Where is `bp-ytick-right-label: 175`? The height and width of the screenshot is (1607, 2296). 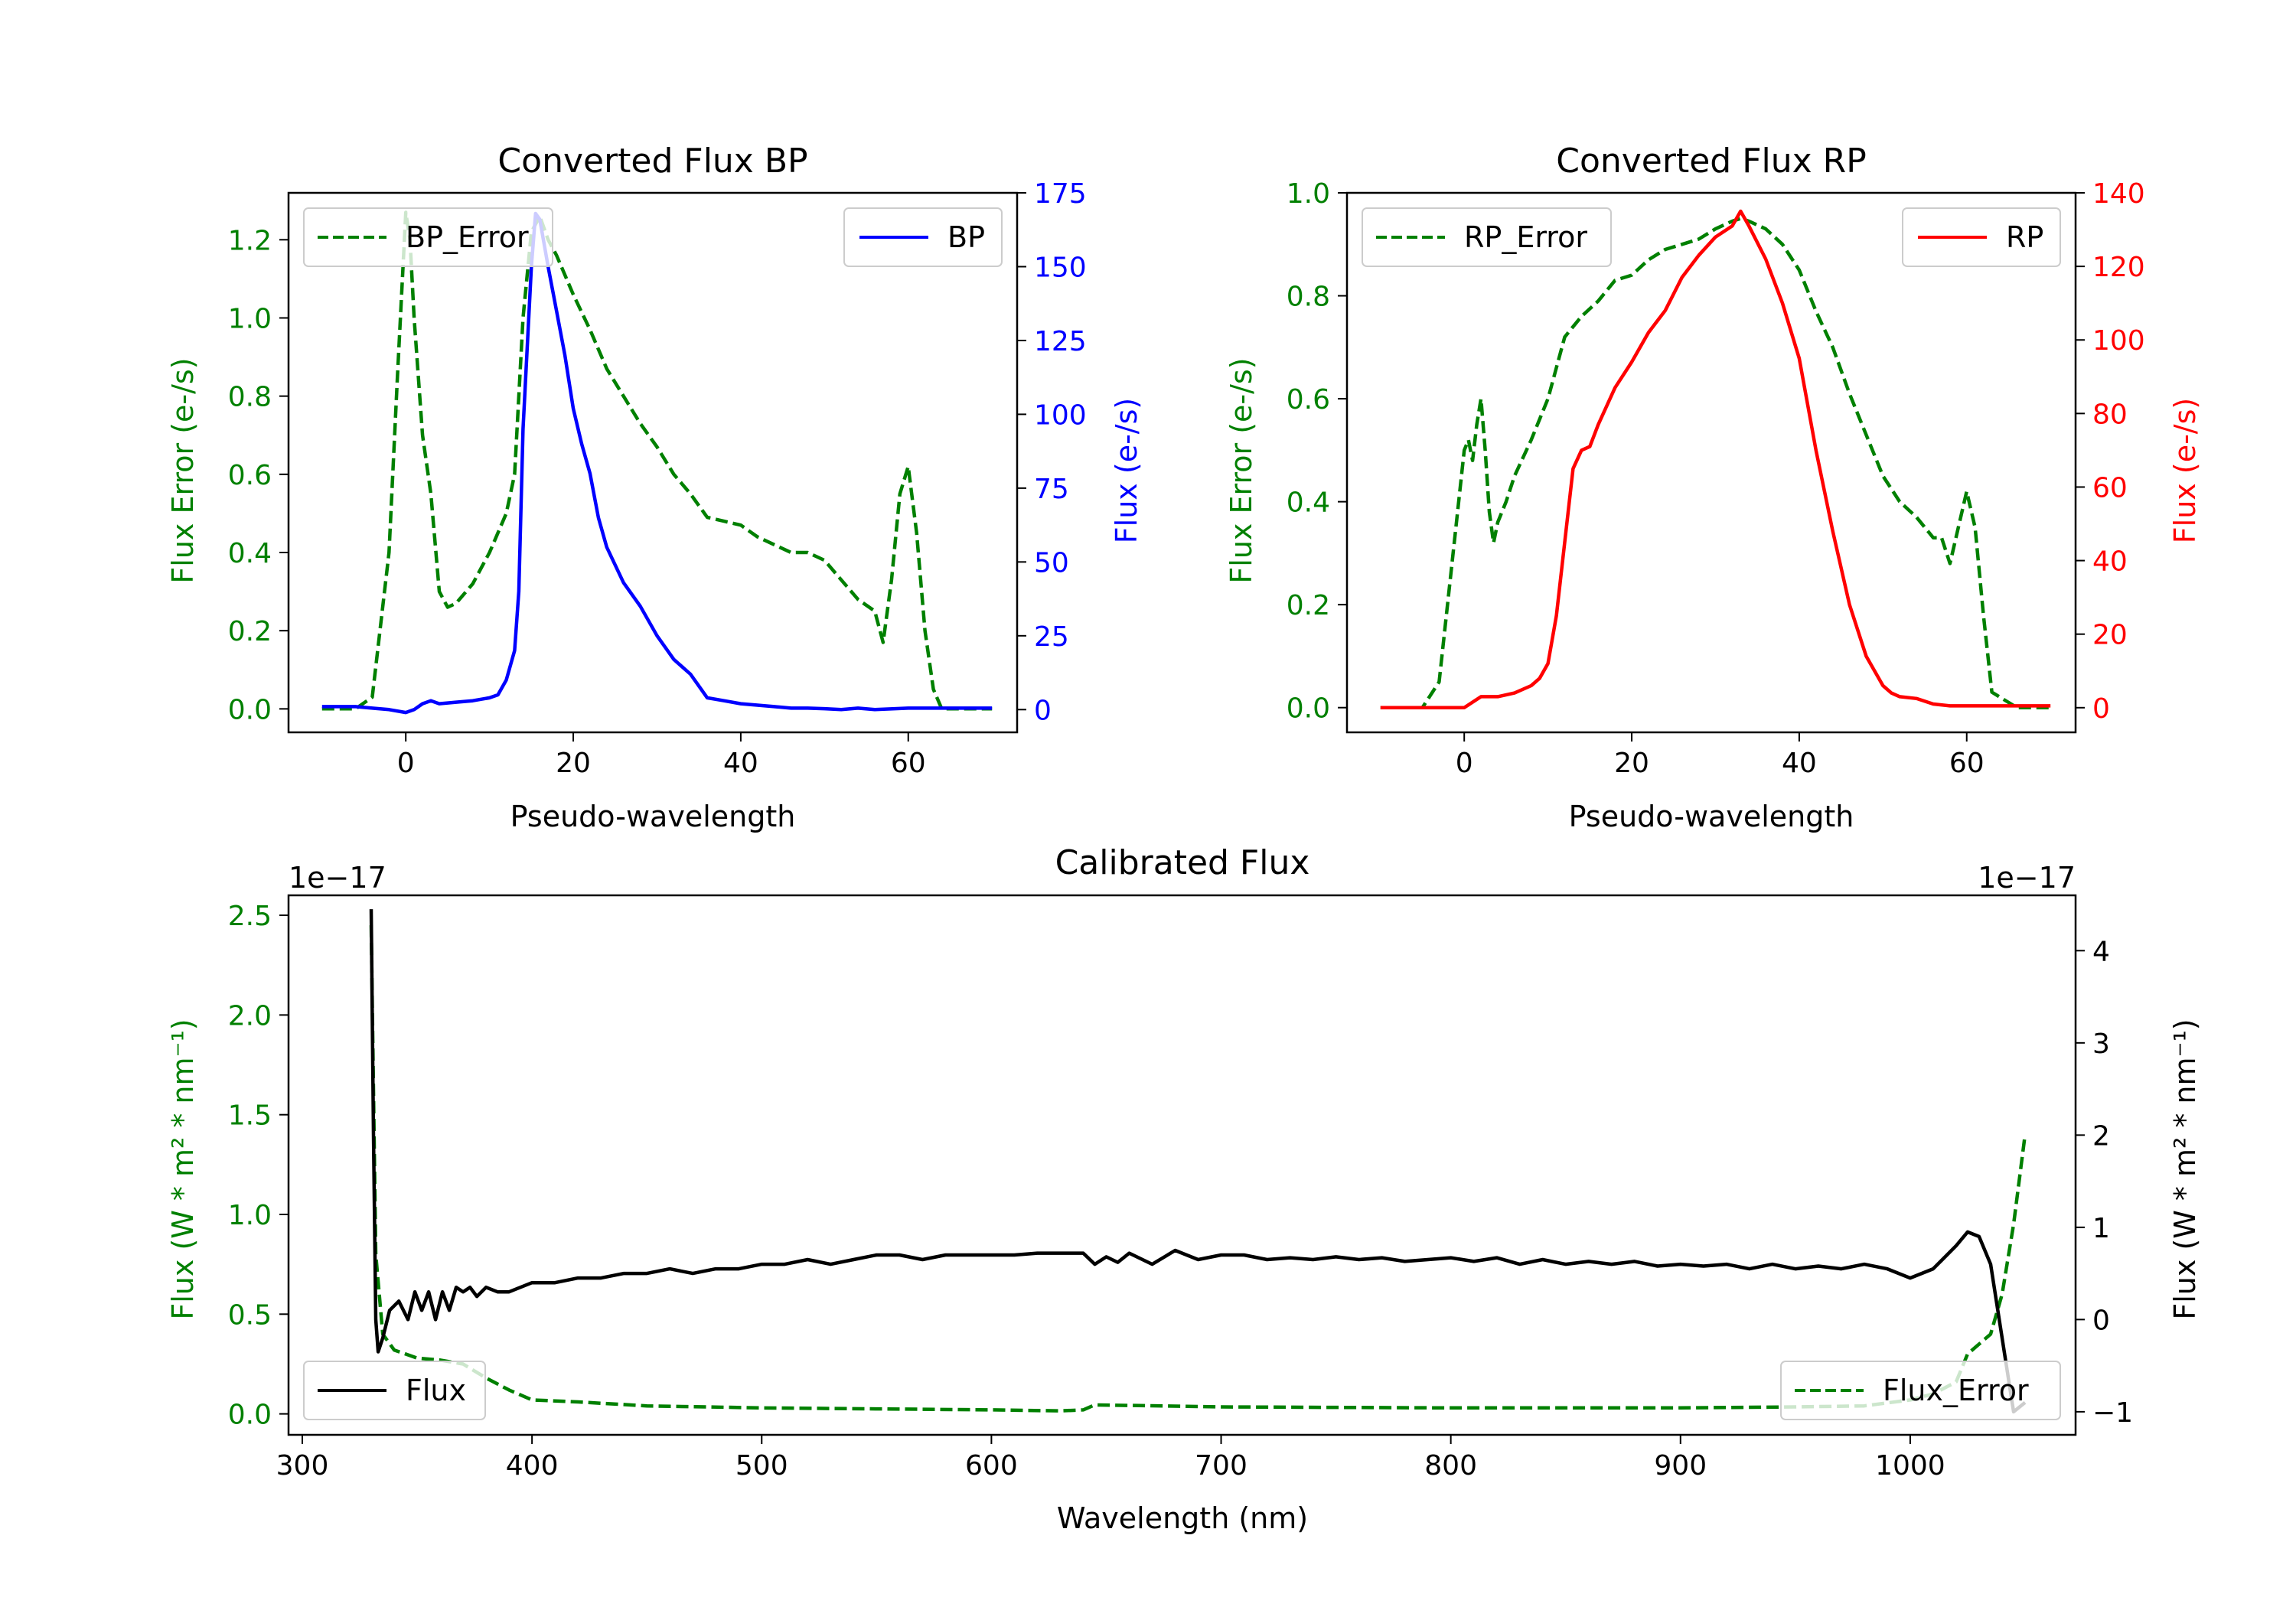
bp-ytick-right-label: 175 is located at coordinates (1060, 194).